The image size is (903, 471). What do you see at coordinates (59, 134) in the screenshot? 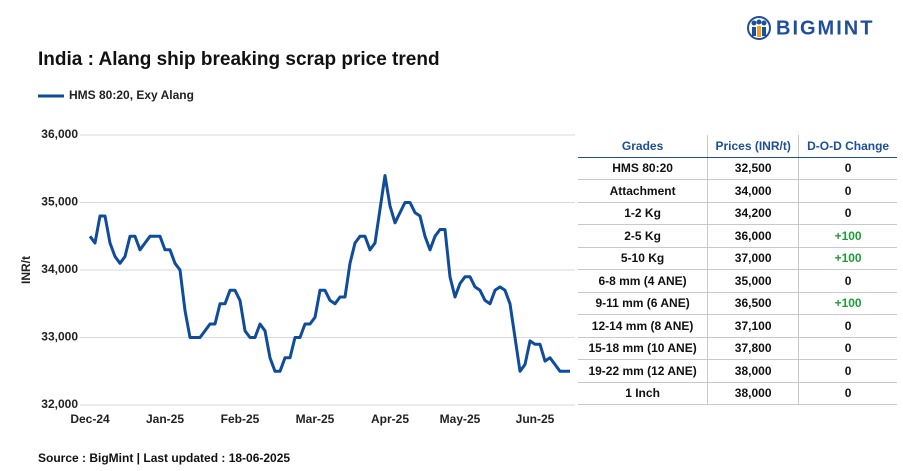
I see `y-tick-label: 36,000` at bounding box center [59, 134].